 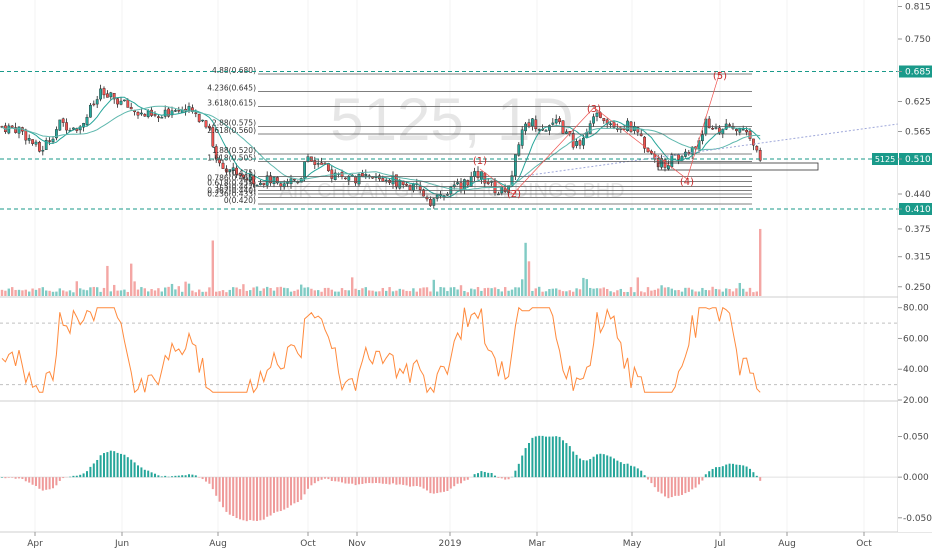 What do you see at coordinates (240, 173) in the screenshot?
I see `fib-level-label: 1(0.475)` at bounding box center [240, 173].